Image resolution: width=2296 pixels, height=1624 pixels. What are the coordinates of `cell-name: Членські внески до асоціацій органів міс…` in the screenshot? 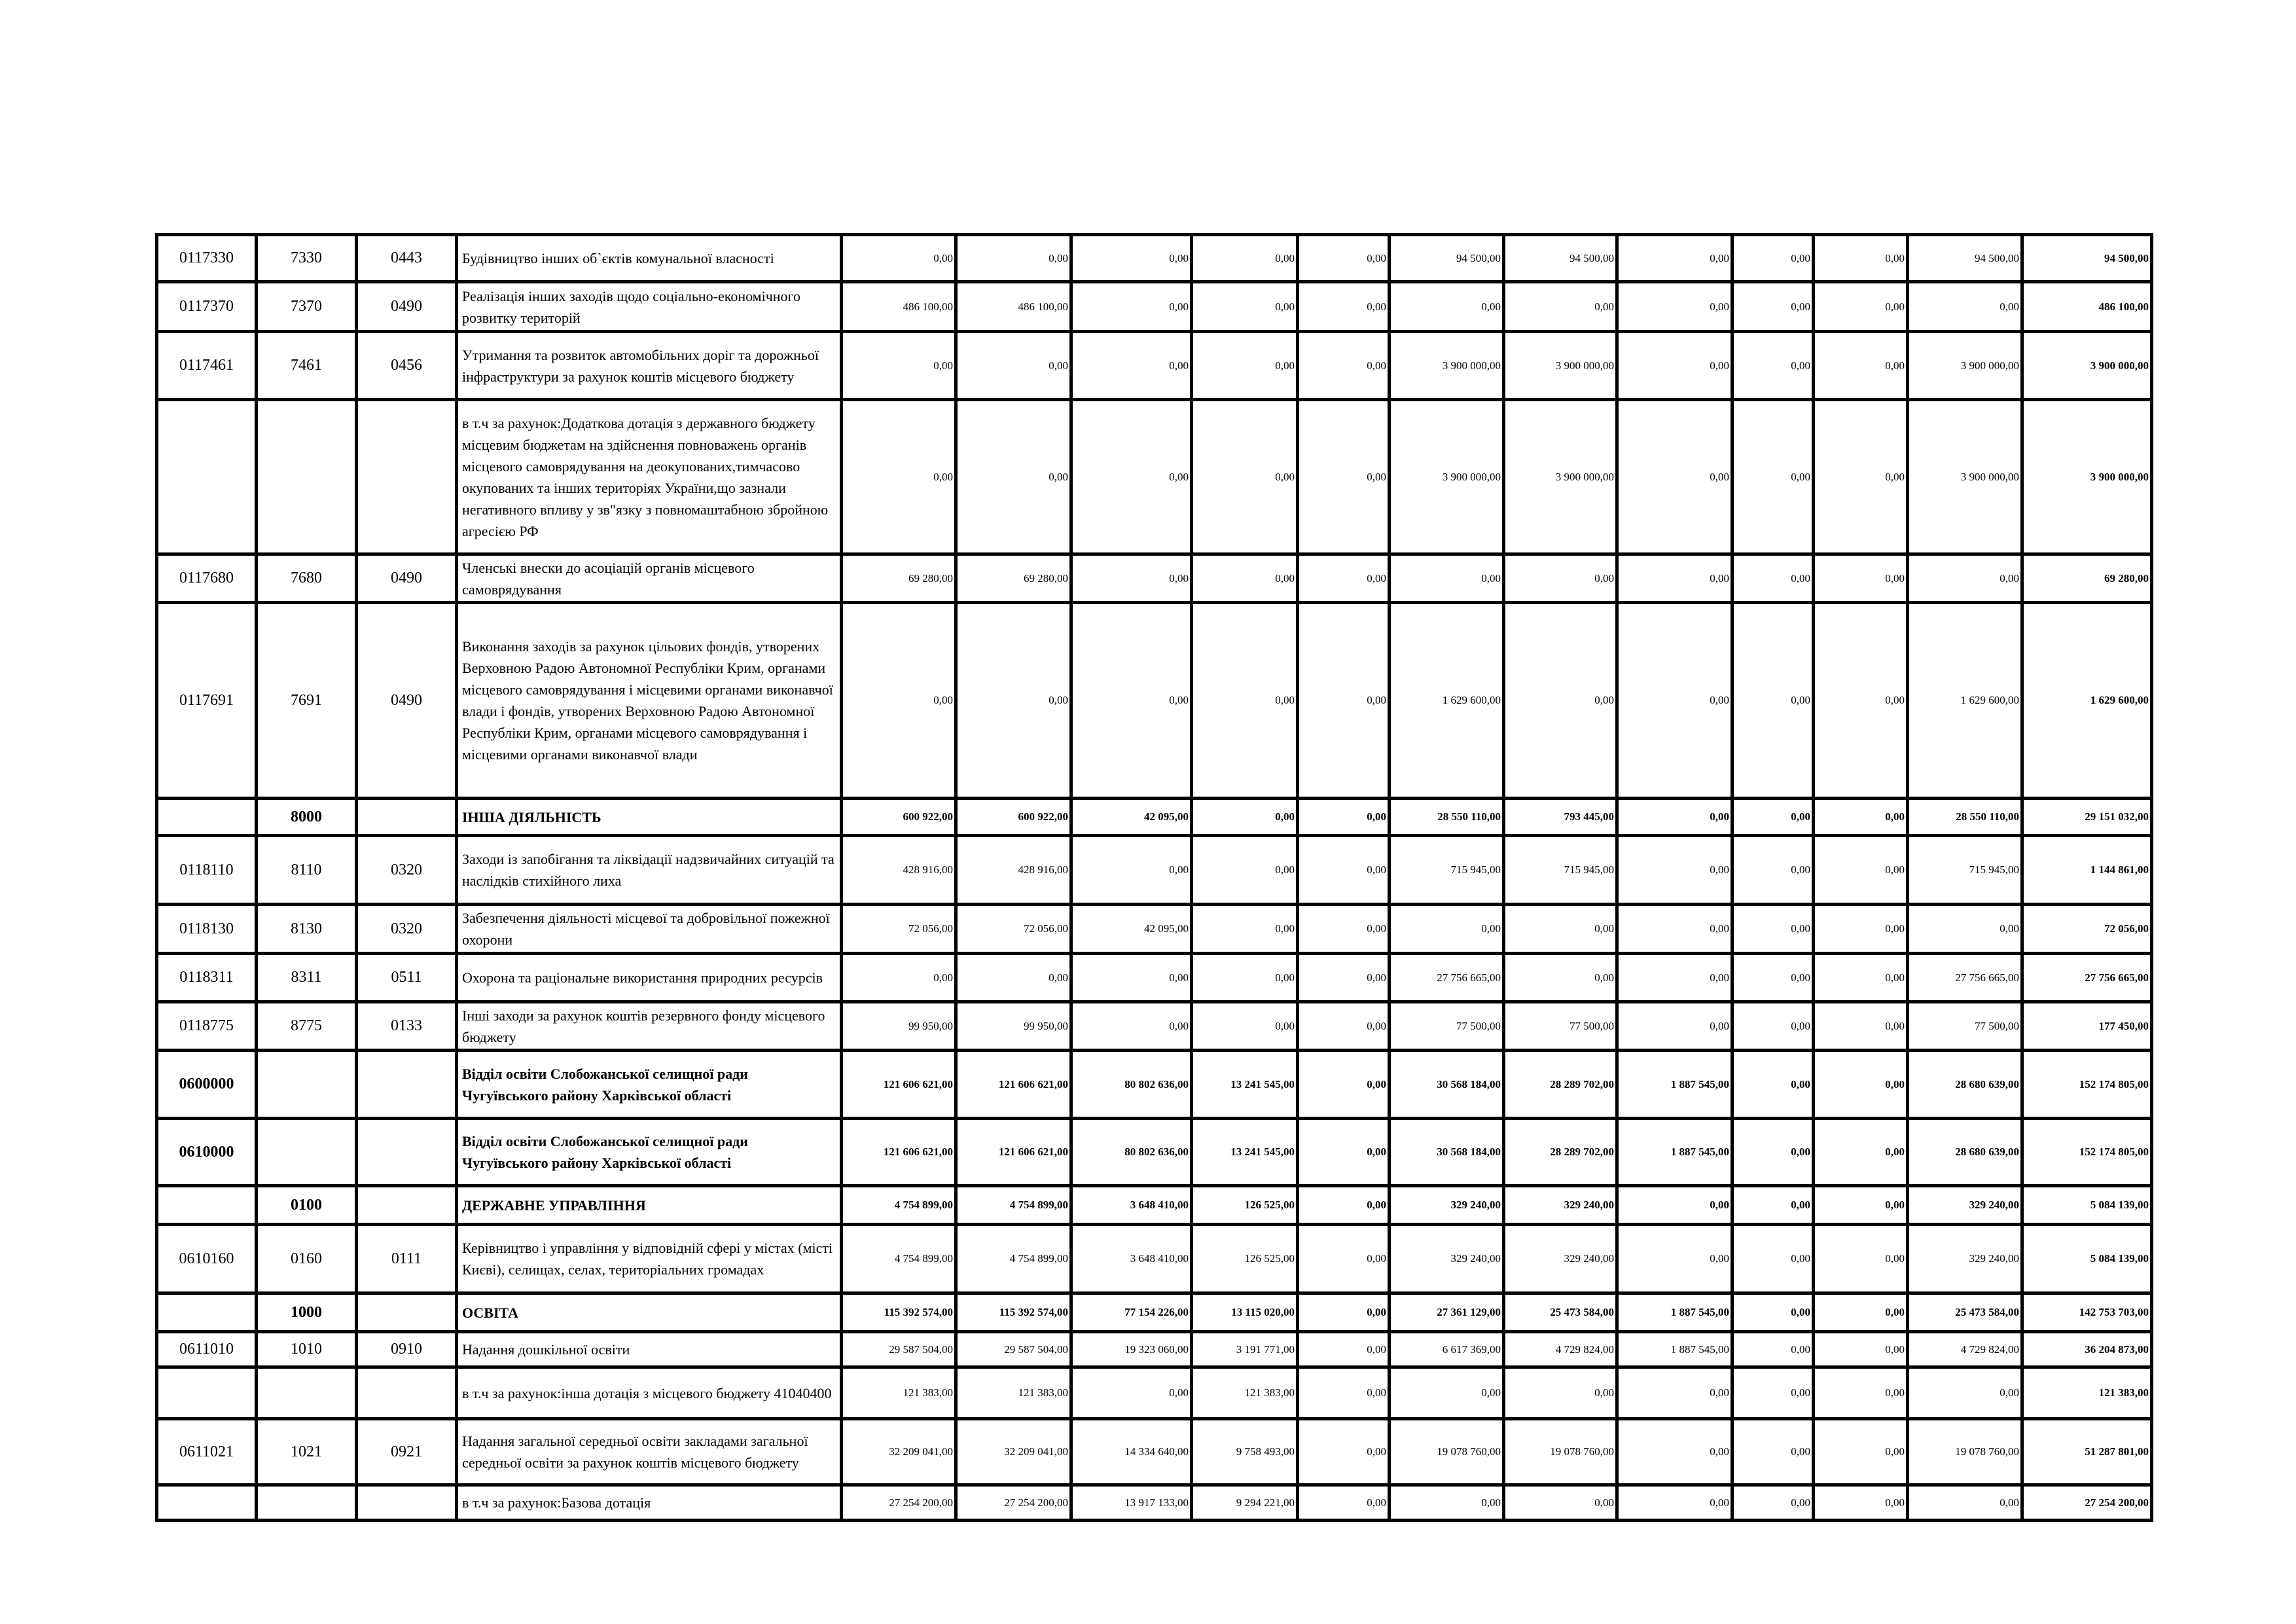 It's located at (649, 578).